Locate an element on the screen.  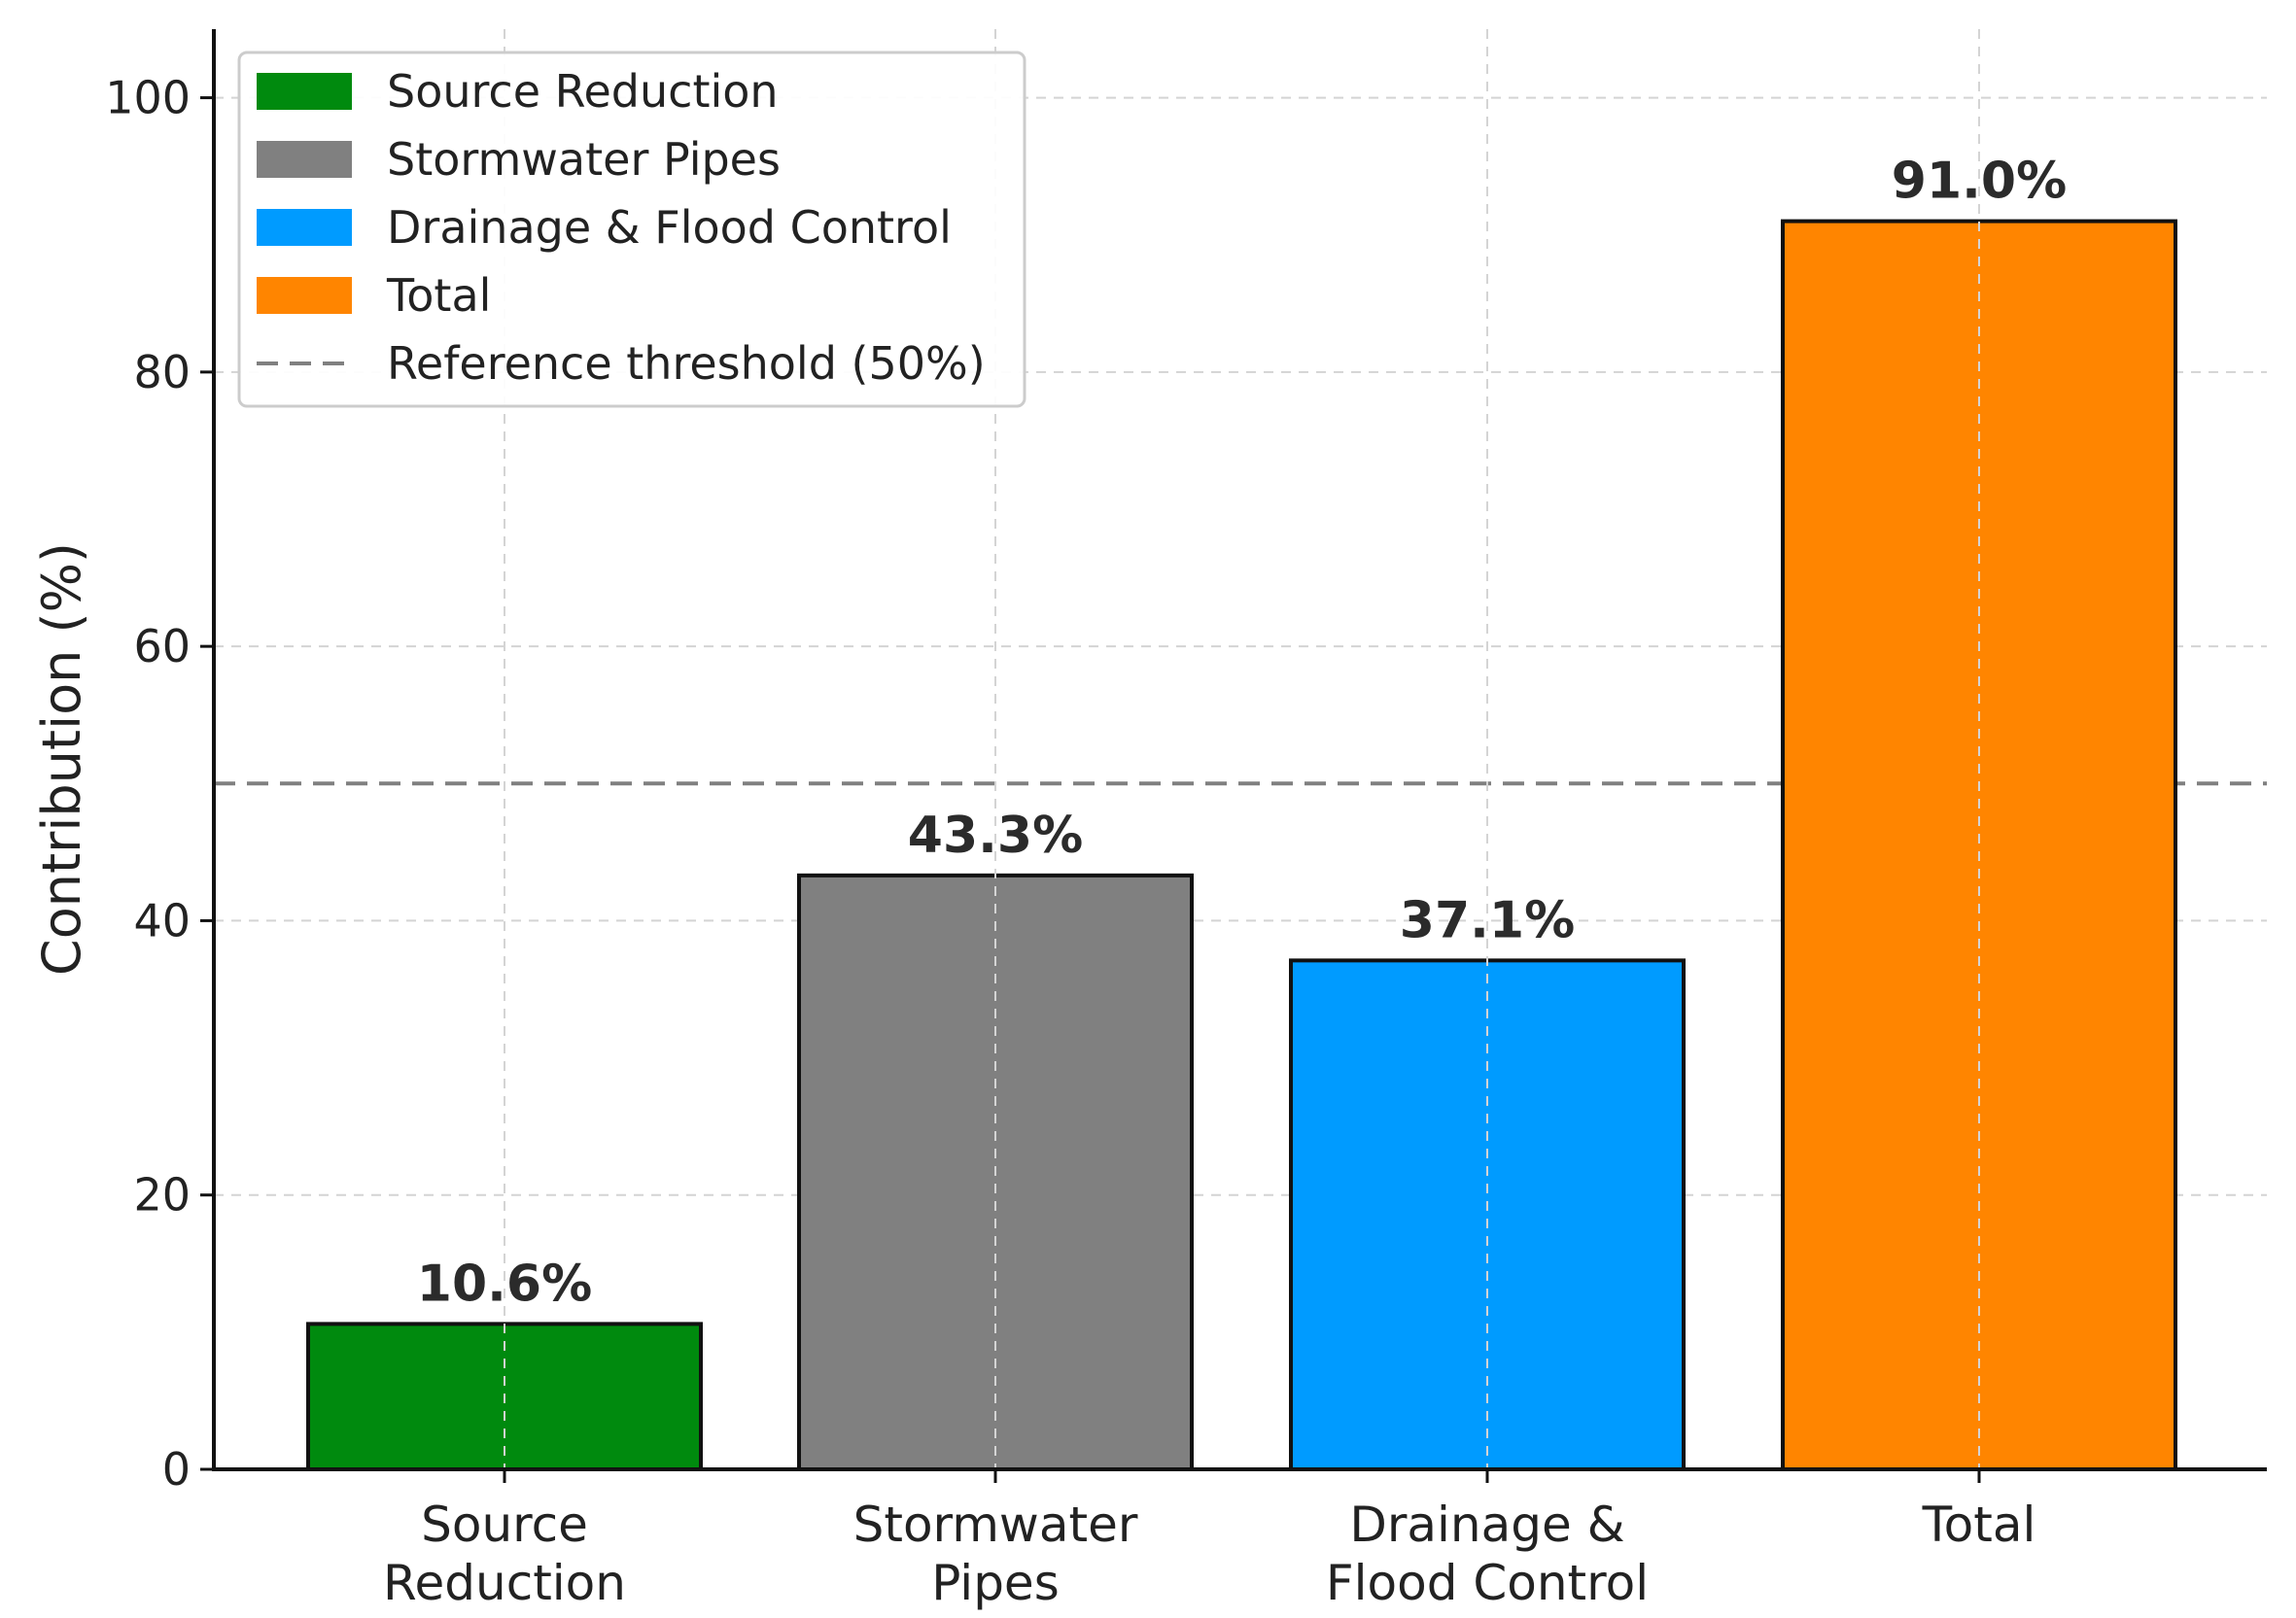
bar-drainage-flood-control is located at coordinates (1487, 1214).